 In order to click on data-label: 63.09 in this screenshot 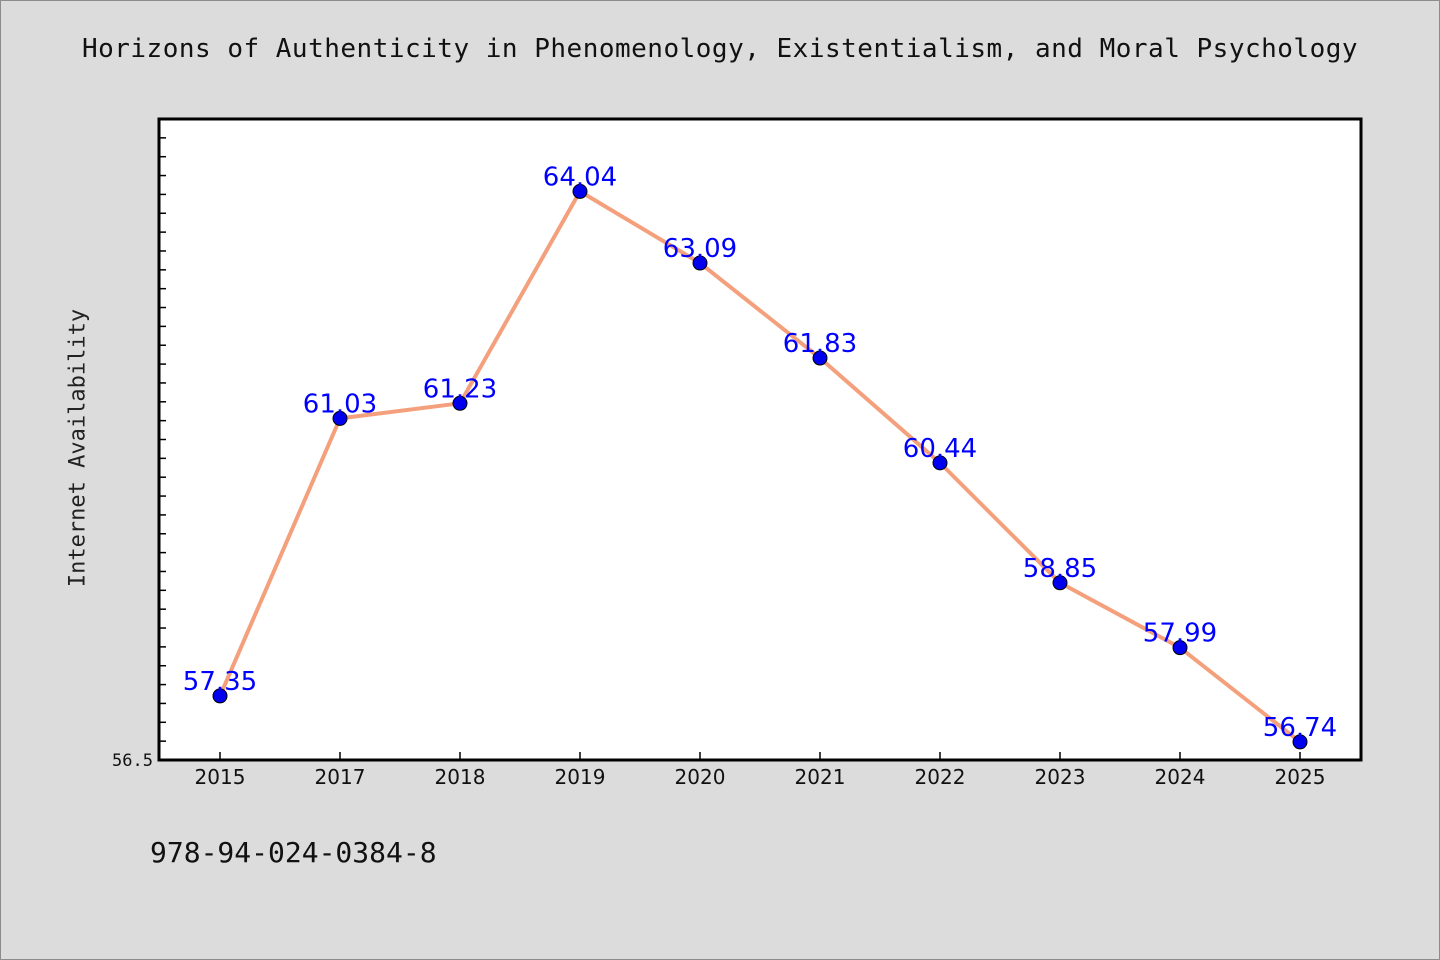, I will do `click(700, 249)`.